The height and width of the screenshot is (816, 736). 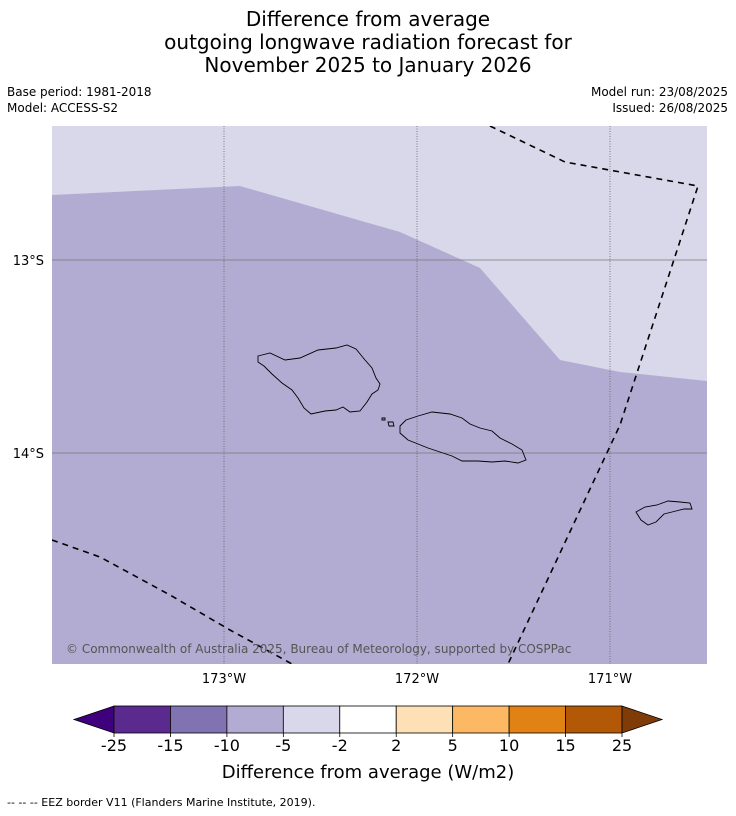 What do you see at coordinates (170, 745) in the screenshot?
I see `colorbar-tick-label: -15` at bounding box center [170, 745].